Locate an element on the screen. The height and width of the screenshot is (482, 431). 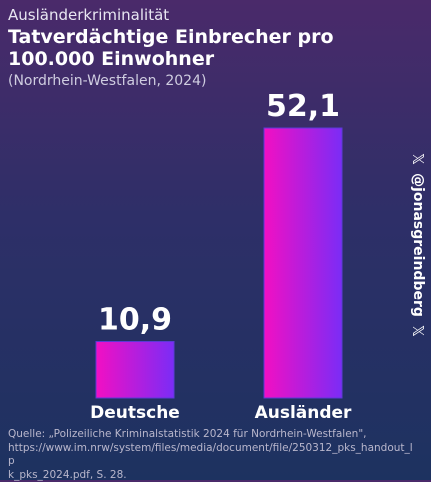
category-label: Deutsche is located at coordinates (135, 413).